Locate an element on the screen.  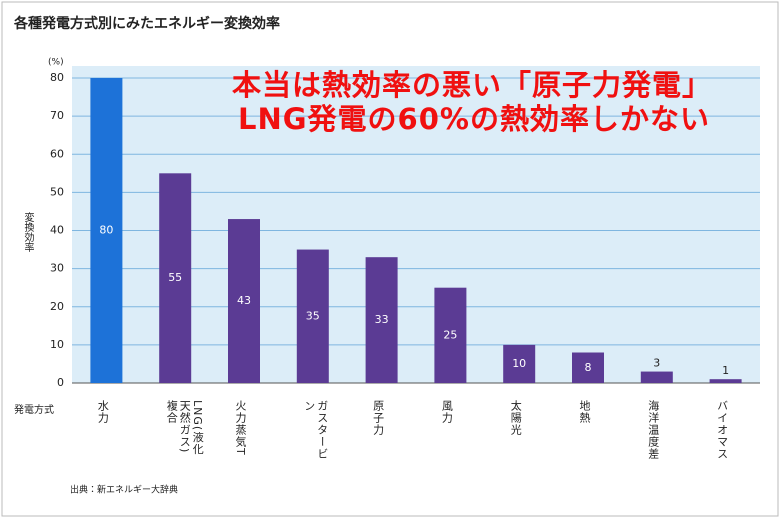
x-tick-label: 風力 is located at coordinates (447, 412).